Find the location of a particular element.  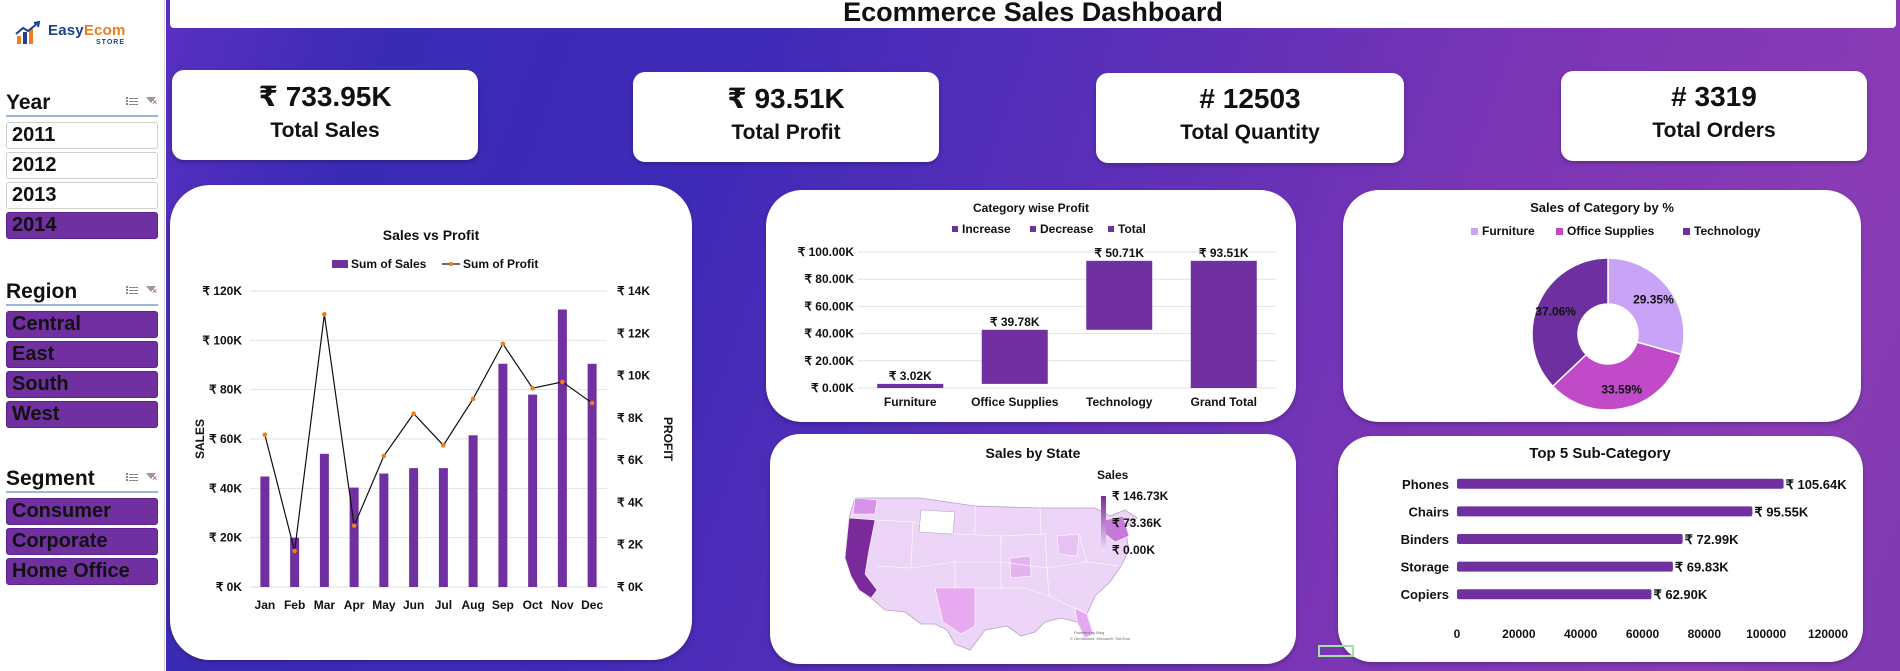

kpi-value: # 12503 is located at coordinates (1250, 98).